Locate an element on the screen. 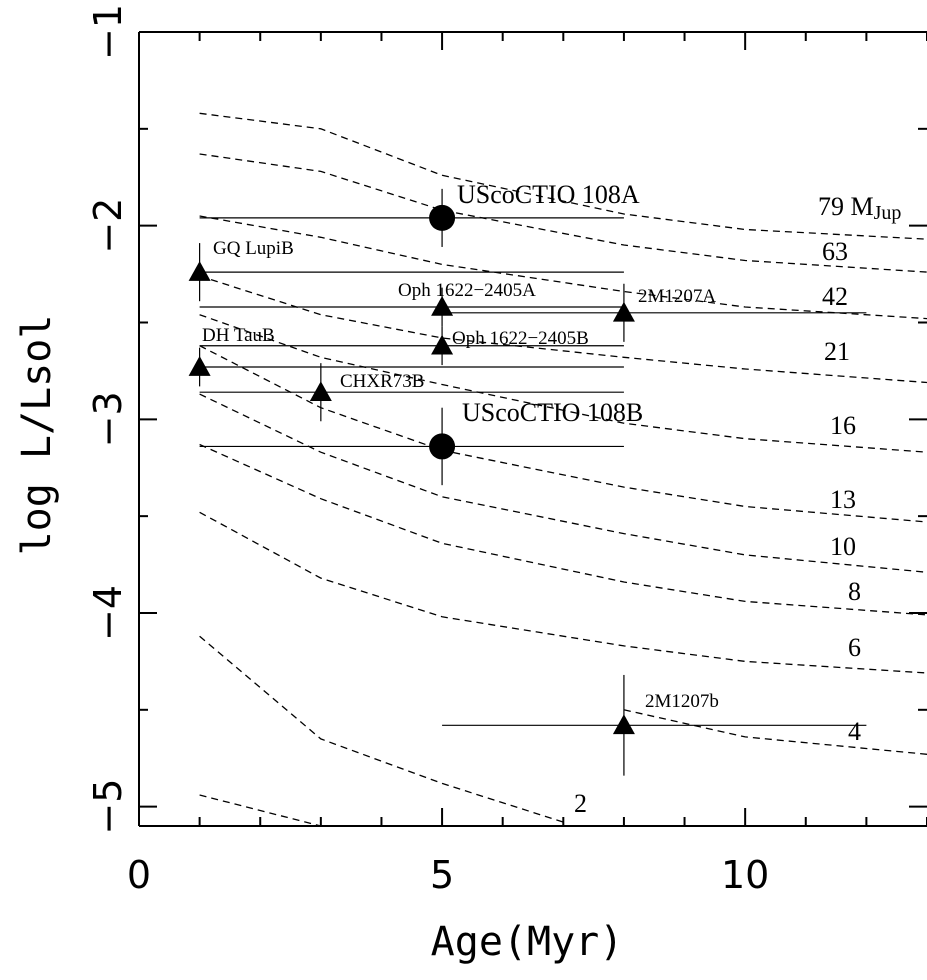  object-label: DH TauB is located at coordinates (238, 335).